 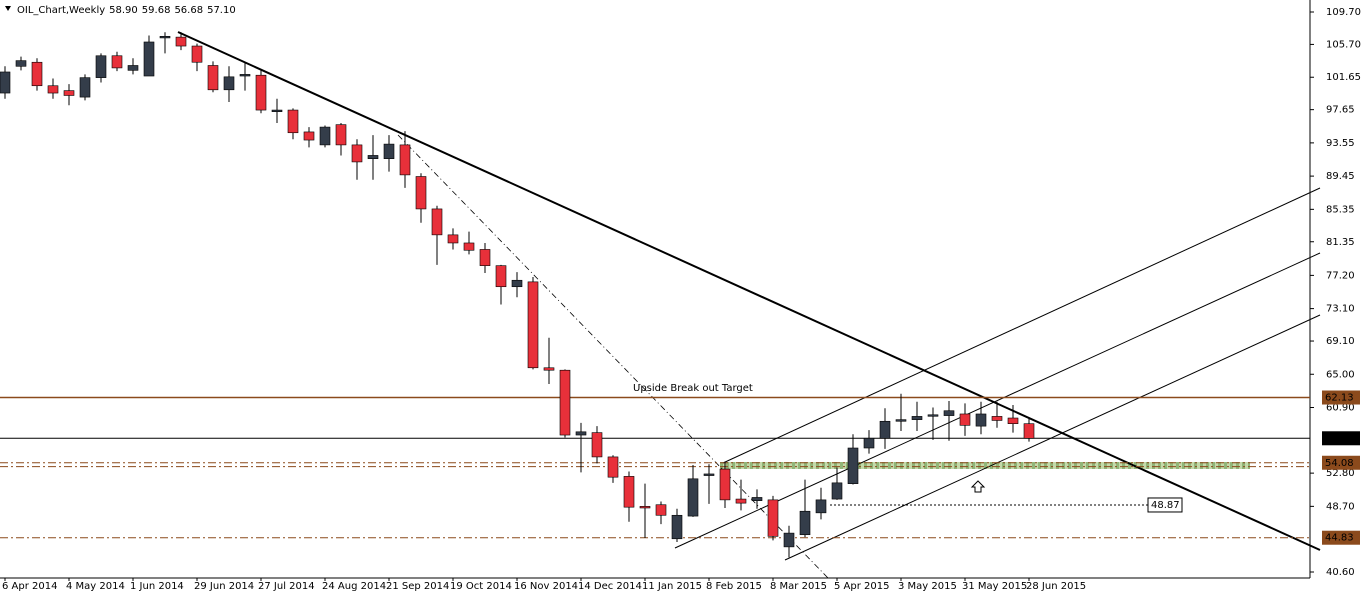 What do you see at coordinates (693, 388) in the screenshot?
I see `annotation: Upside Break out Target` at bounding box center [693, 388].